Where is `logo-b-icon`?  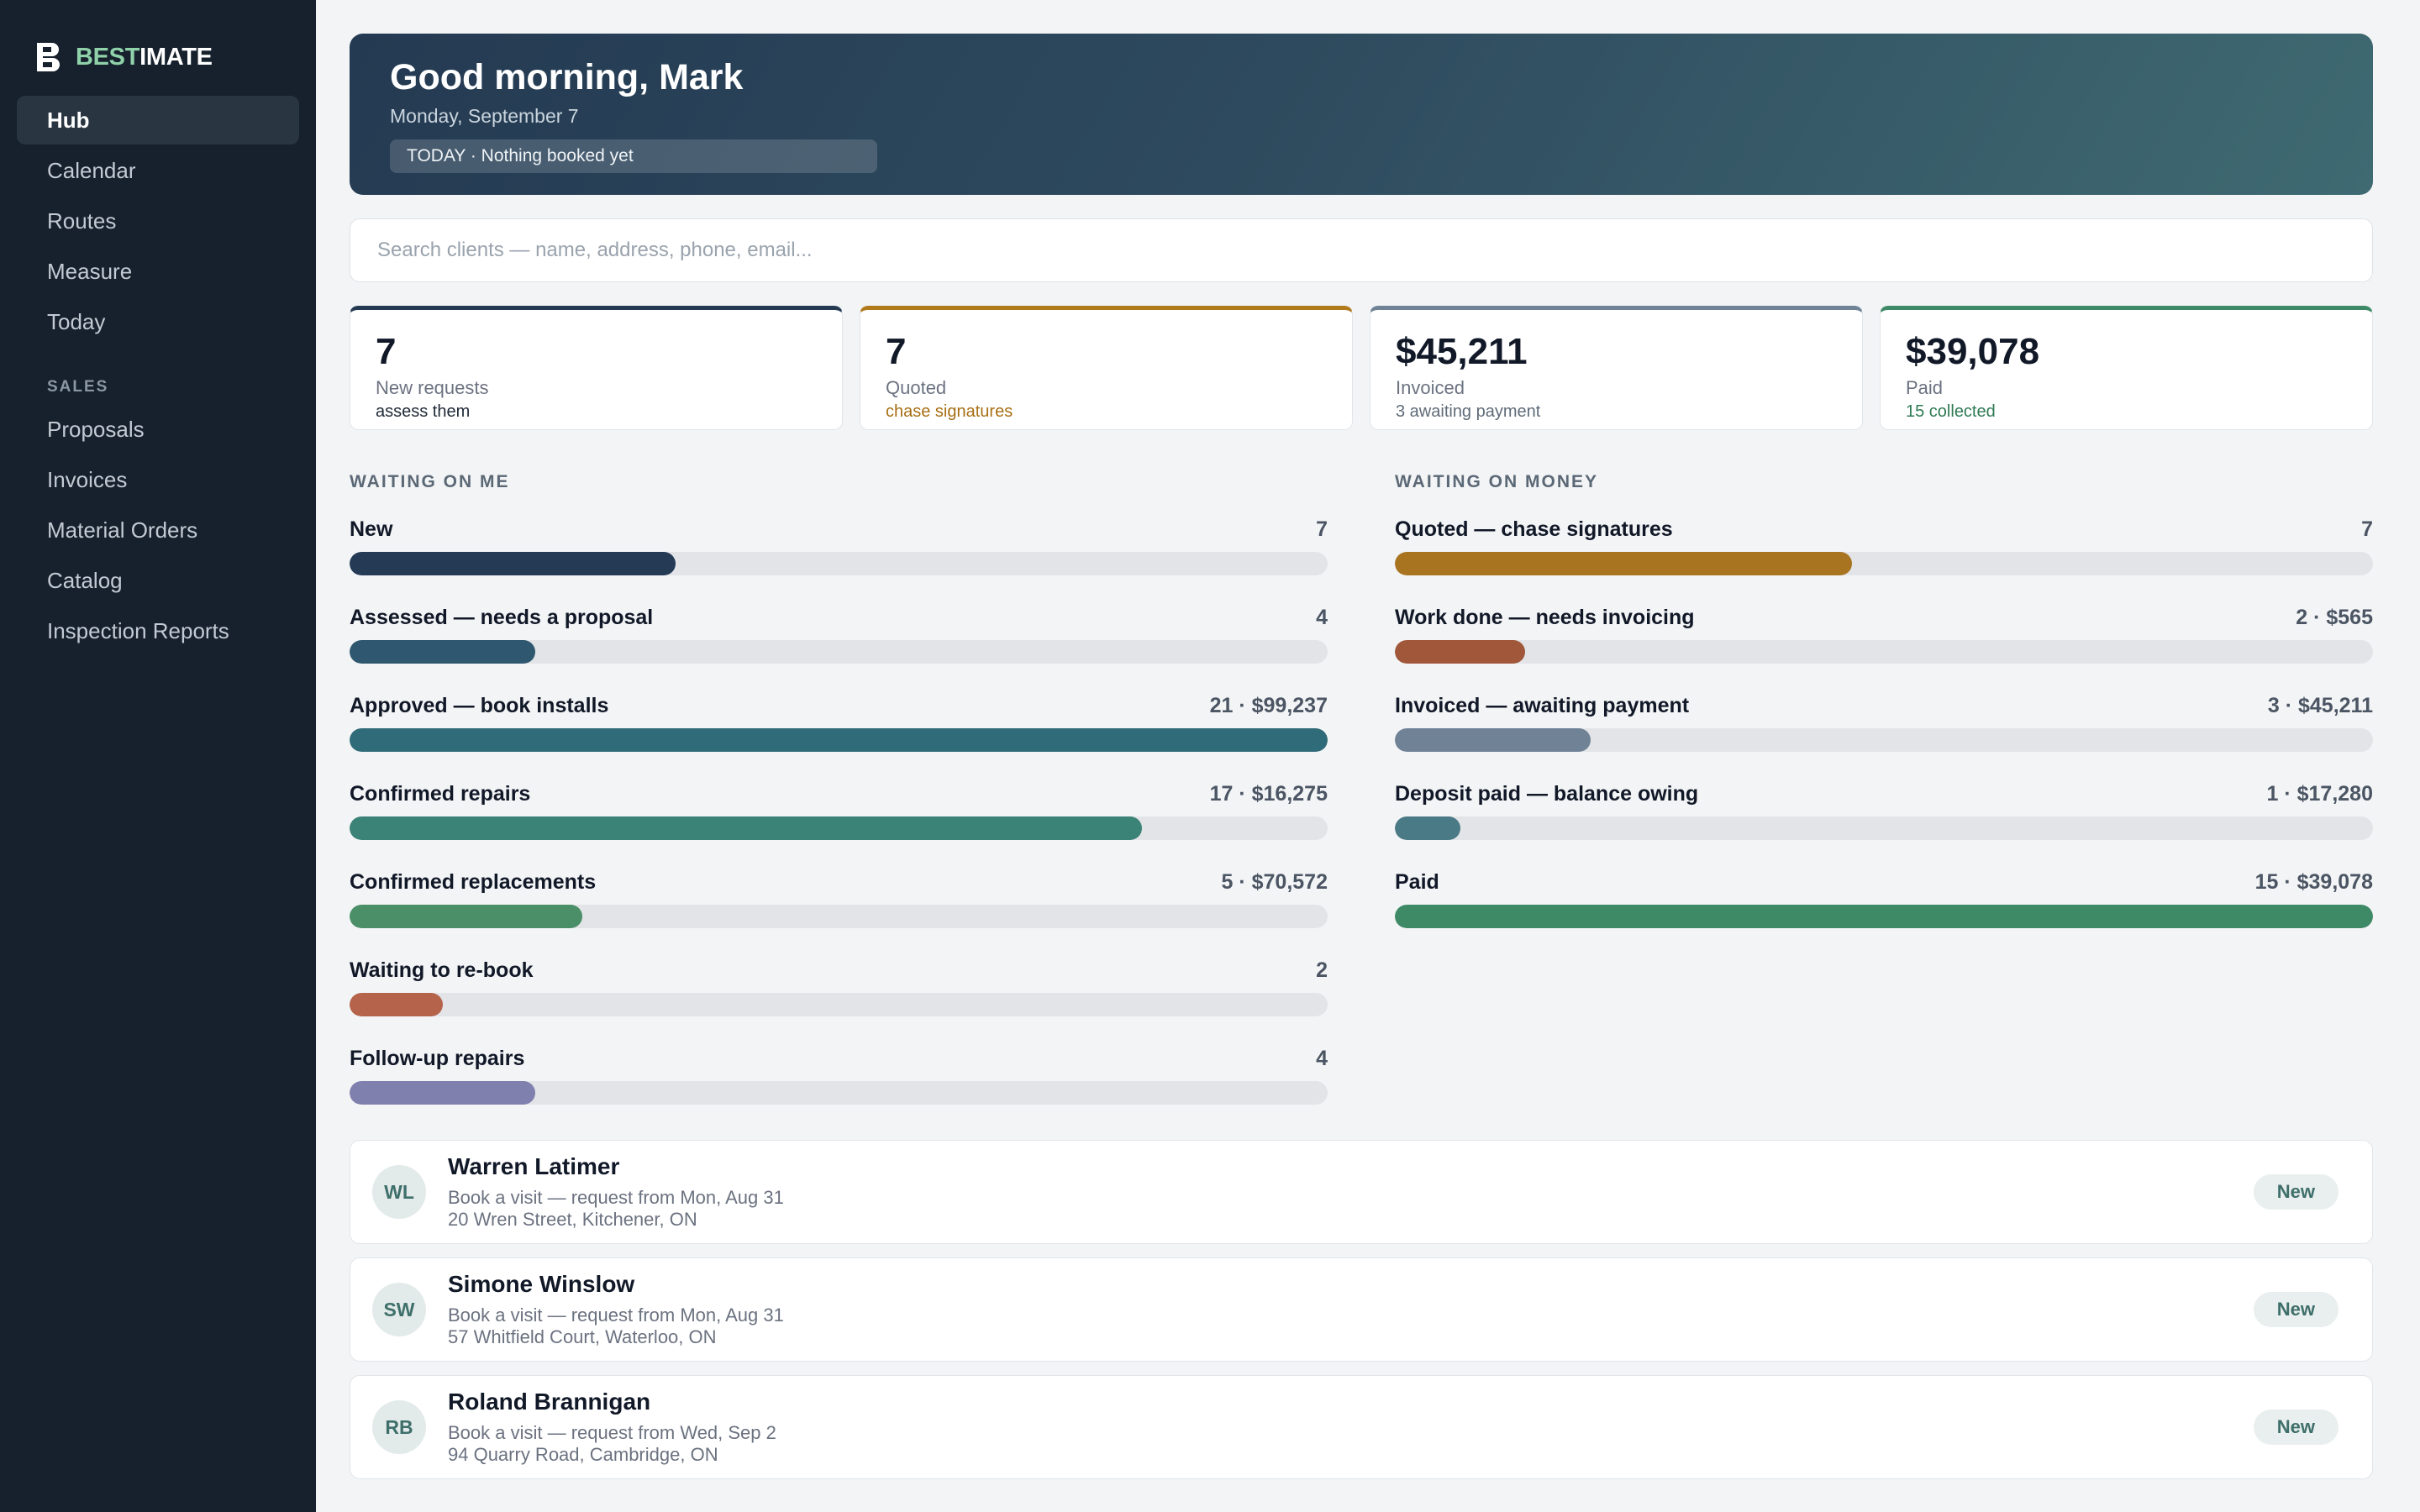 logo-b-icon is located at coordinates (49, 57).